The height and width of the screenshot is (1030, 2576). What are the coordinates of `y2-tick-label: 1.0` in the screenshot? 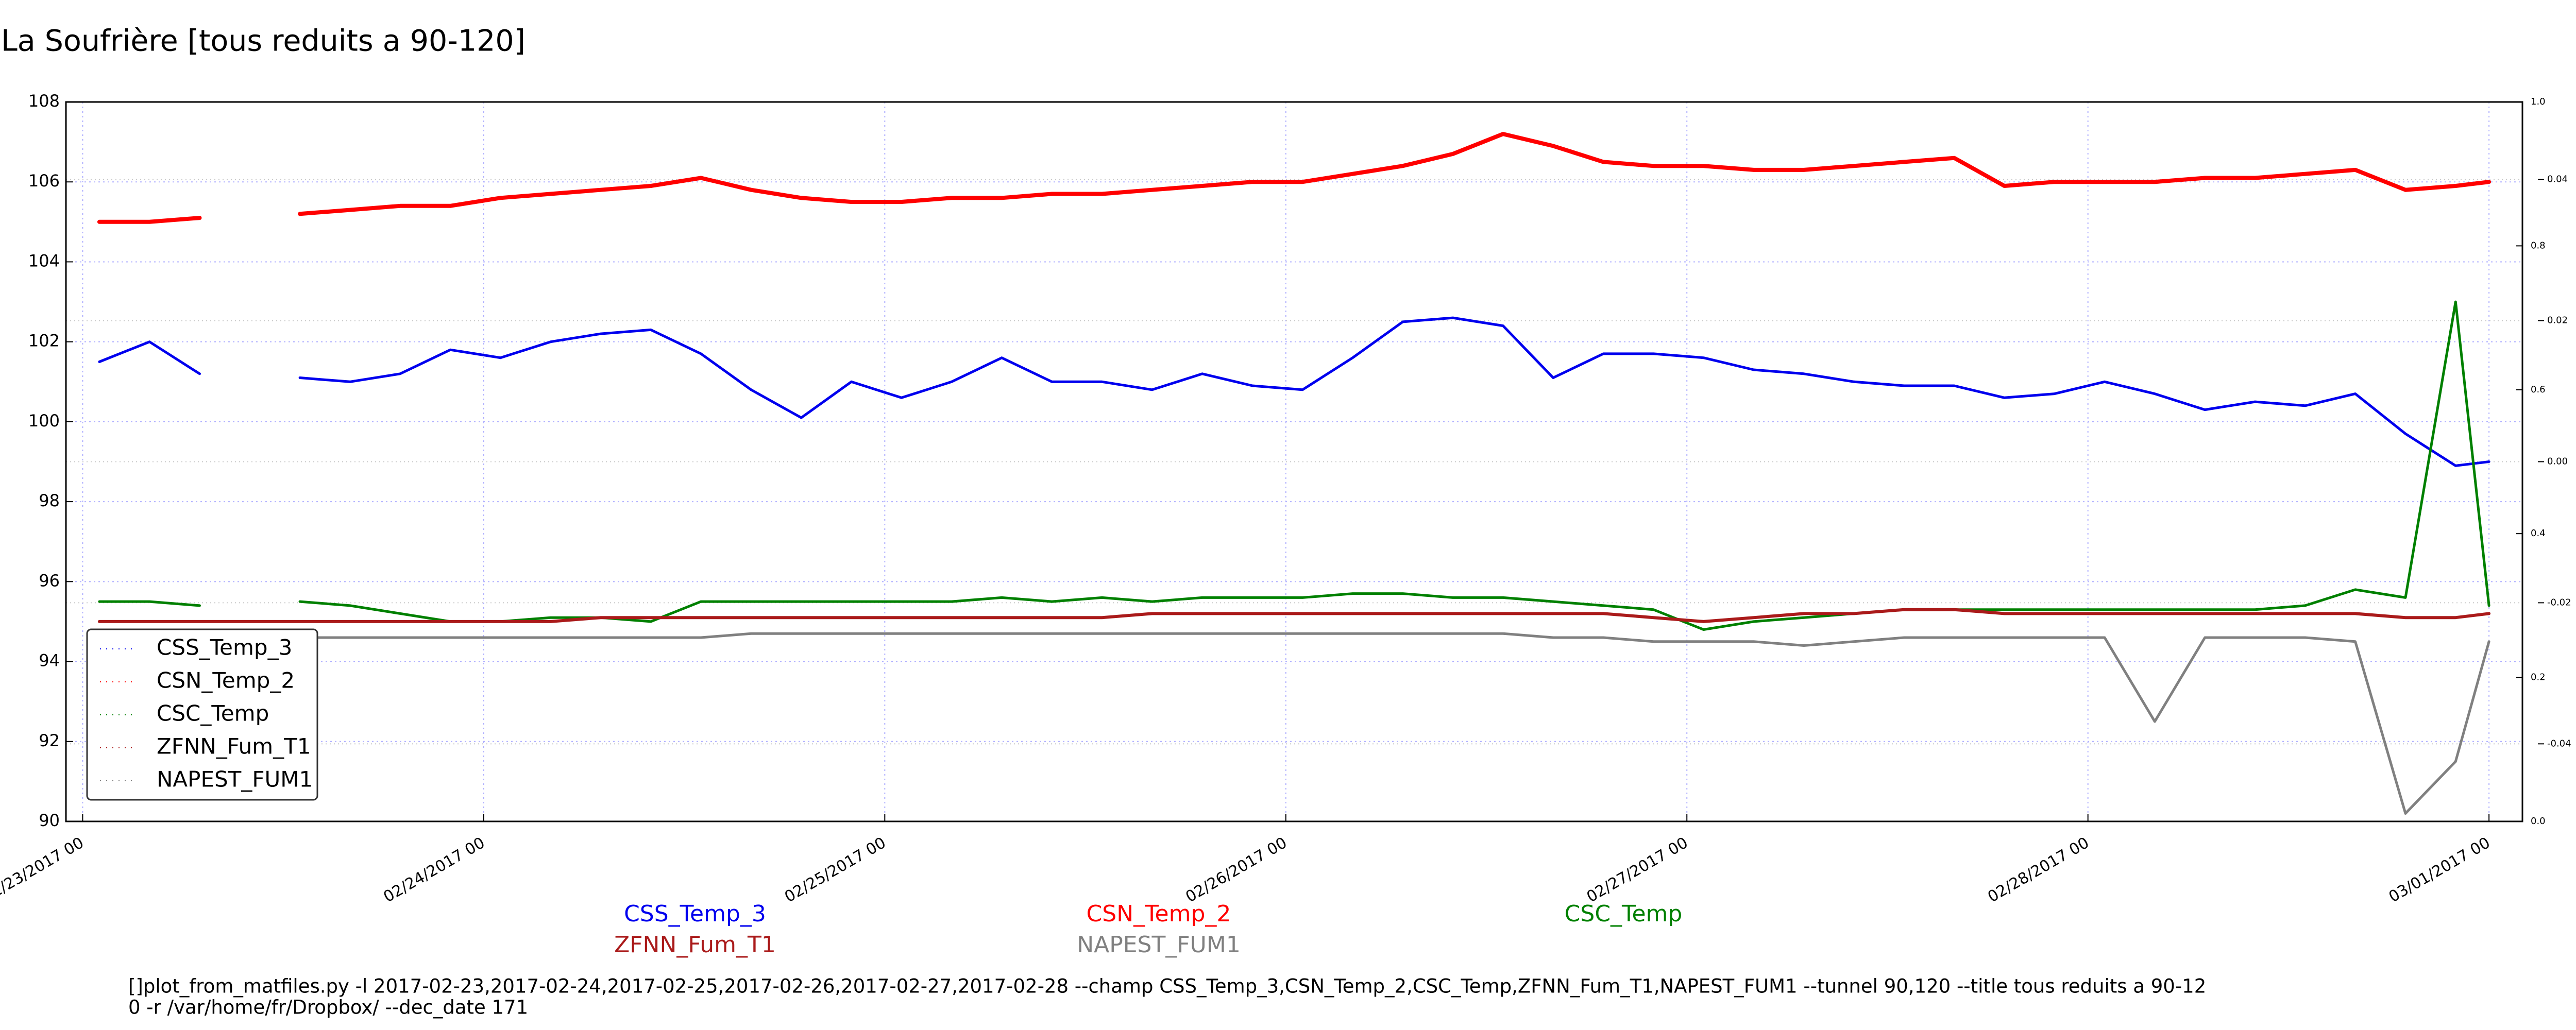 It's located at (2538, 101).